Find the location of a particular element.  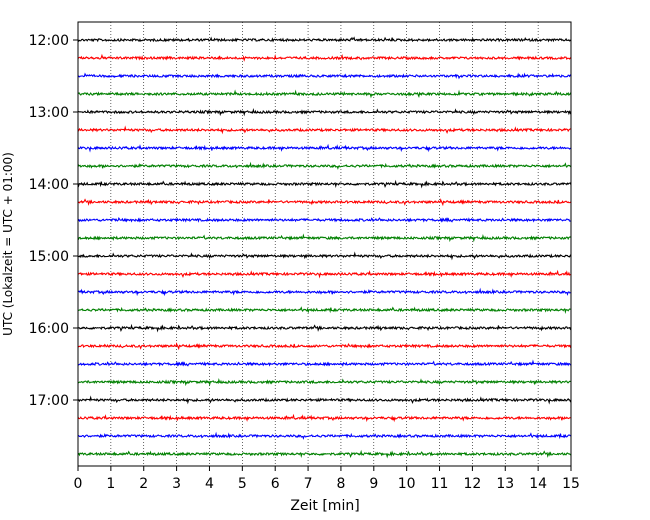

x-tick-label: 15 is located at coordinates (571, 484).